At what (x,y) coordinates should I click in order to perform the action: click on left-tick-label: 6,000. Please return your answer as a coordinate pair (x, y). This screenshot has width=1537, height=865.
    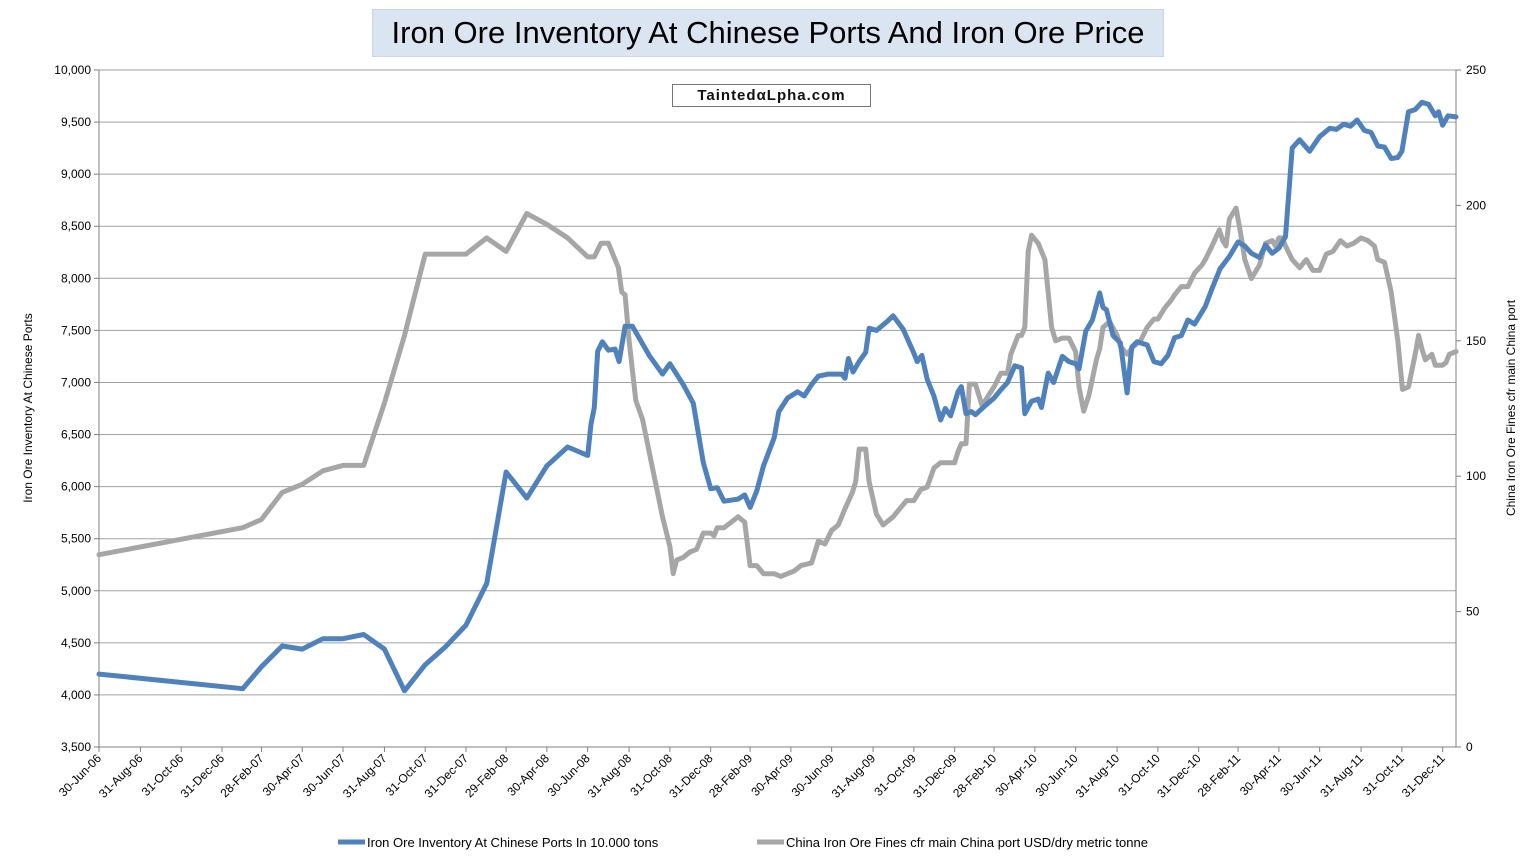
    Looking at the image, I should click on (76, 487).